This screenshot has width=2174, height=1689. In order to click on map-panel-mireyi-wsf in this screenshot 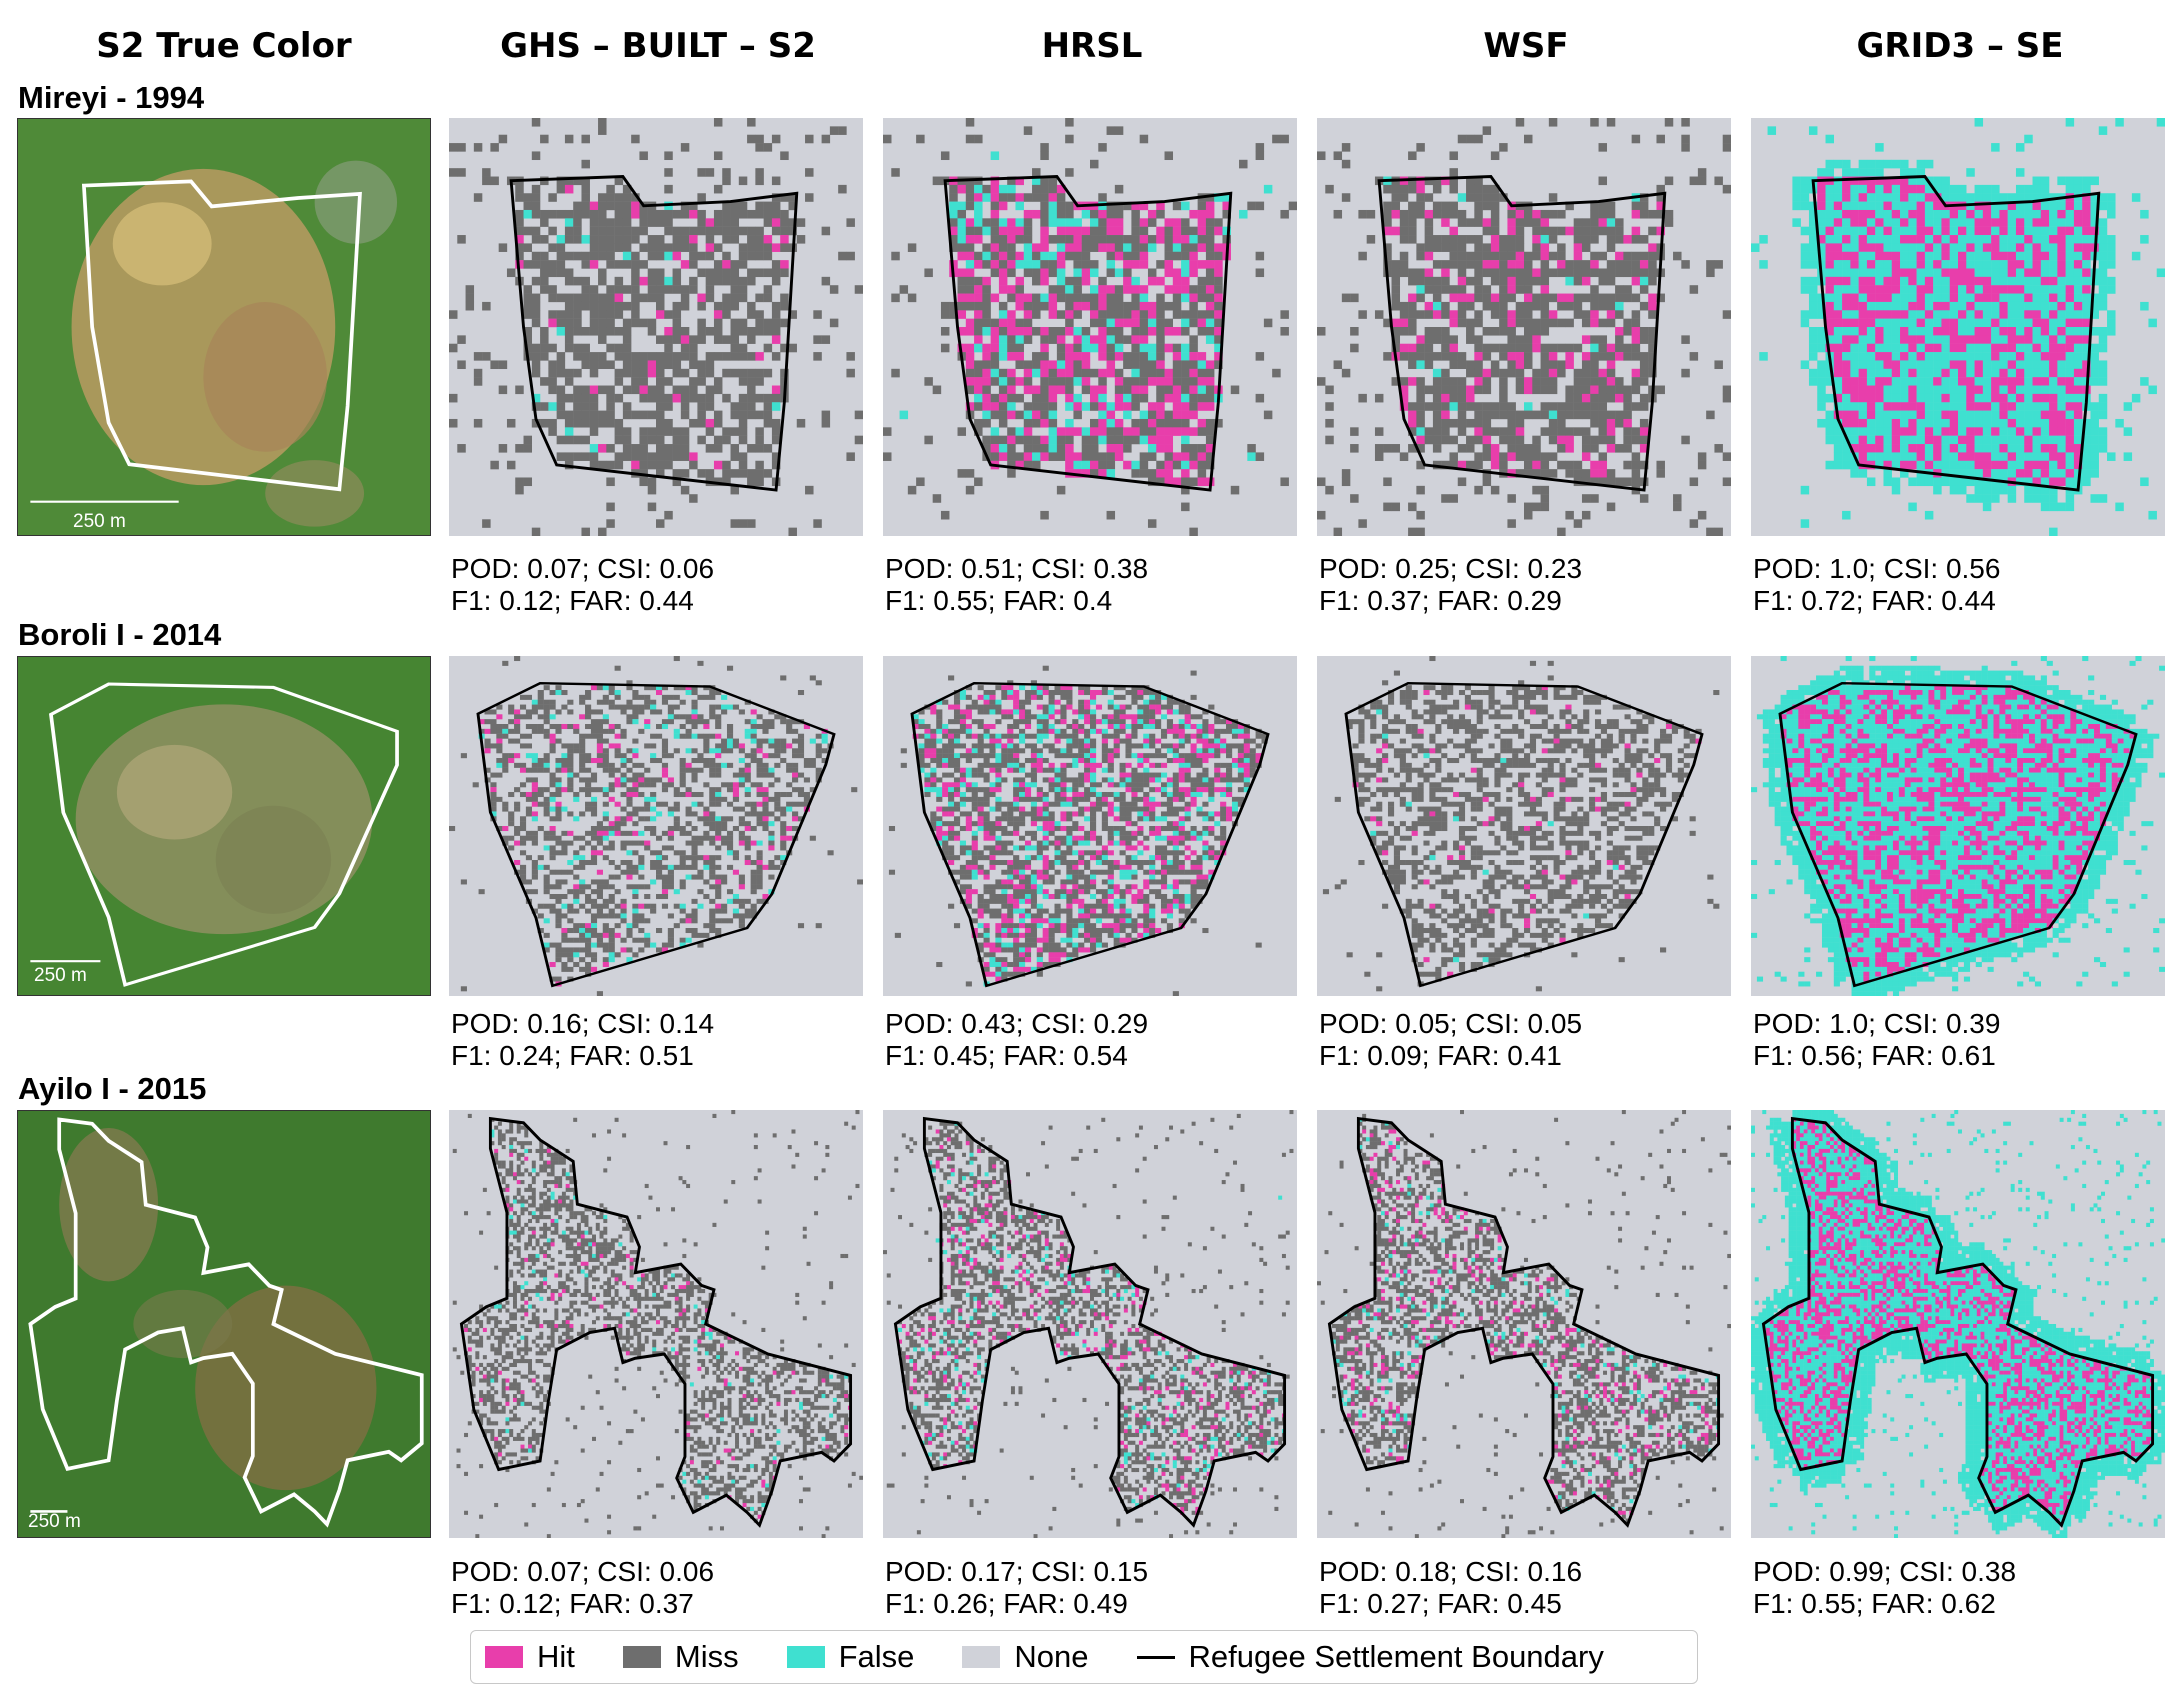, I will do `click(1524, 327)`.